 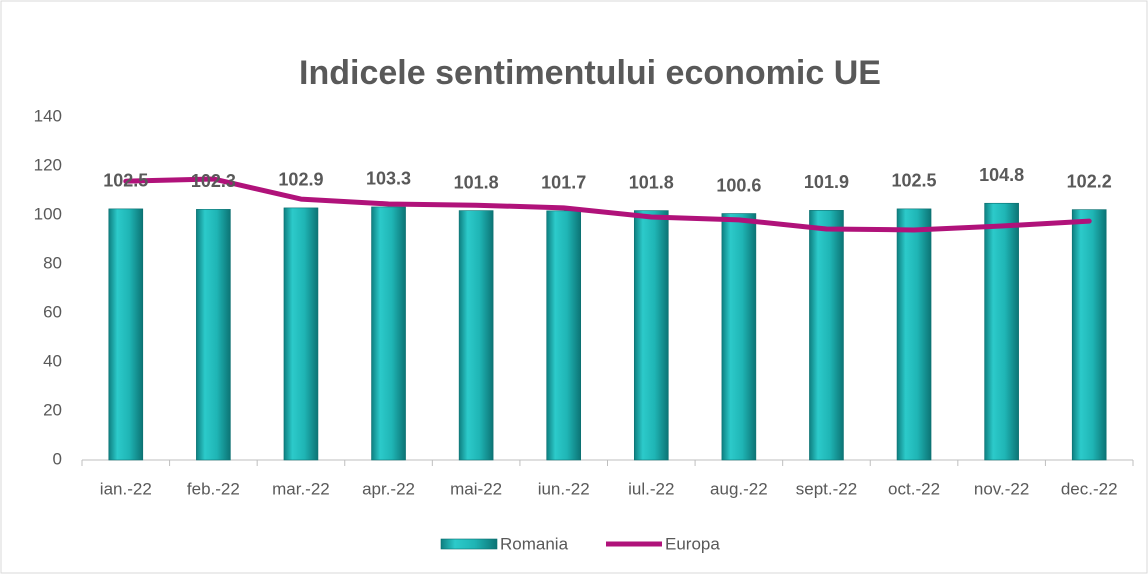 I want to click on legend-label: Romania, so click(x=534, y=543).